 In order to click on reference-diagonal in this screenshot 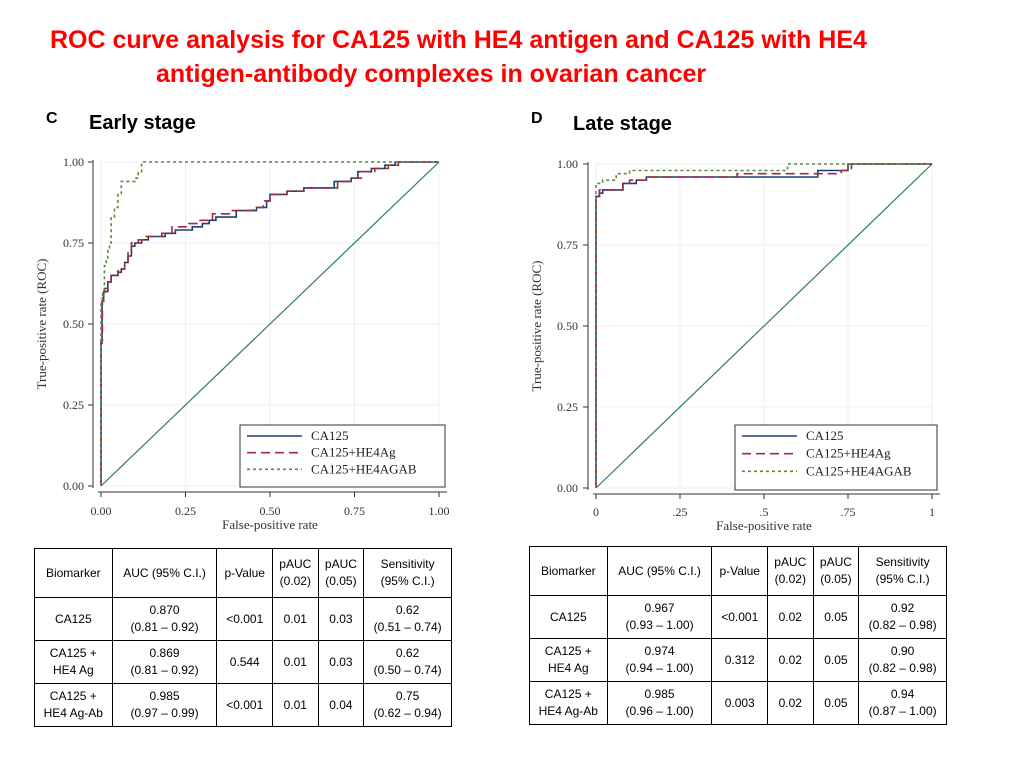, I will do `click(764, 326)`.